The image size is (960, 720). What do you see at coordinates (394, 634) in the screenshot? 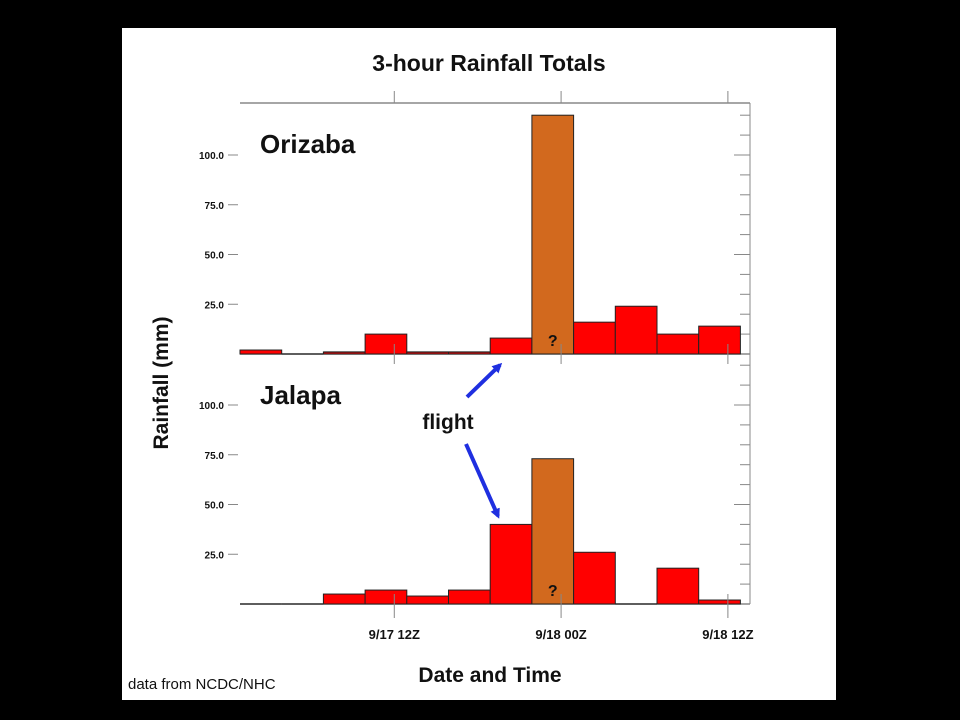
I see `x-tick-label: 9/17 12Z` at bounding box center [394, 634].